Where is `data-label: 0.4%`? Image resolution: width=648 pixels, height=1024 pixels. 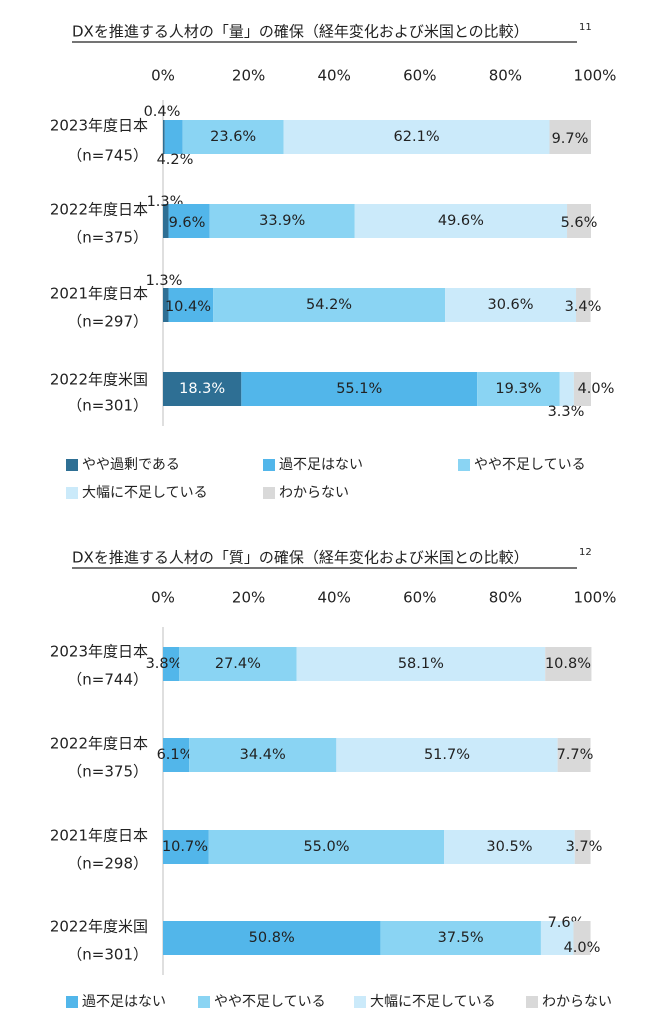
data-label: 0.4% is located at coordinates (162, 112).